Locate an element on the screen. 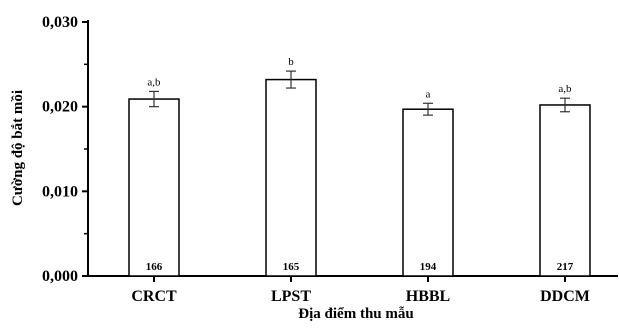 This screenshot has height=331, width=619. sample-size-label: 194 is located at coordinates (428, 267).